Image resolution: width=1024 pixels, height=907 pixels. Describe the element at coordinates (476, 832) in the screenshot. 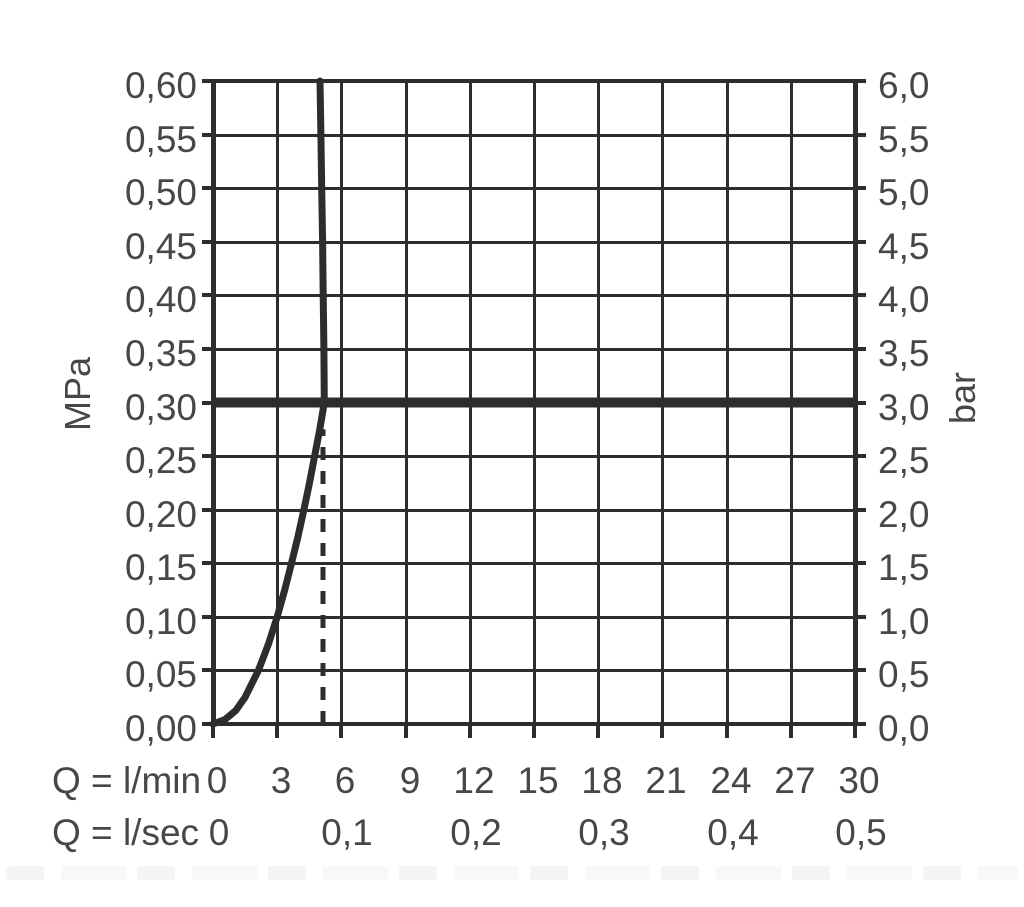

I see `lsec-tick-label: 0,2` at that location.